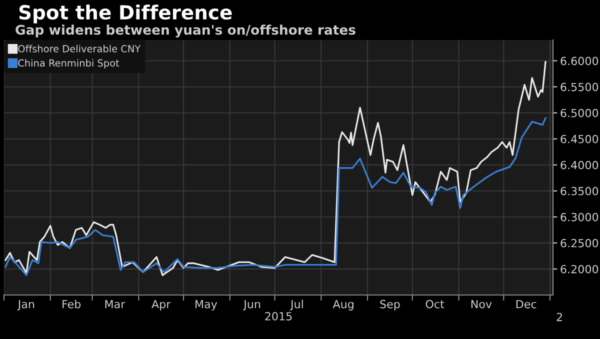 This screenshot has height=339, width=600. I want to click on chart-subtitle: Gap widens between yuan's on/offshore rates, so click(186, 31).